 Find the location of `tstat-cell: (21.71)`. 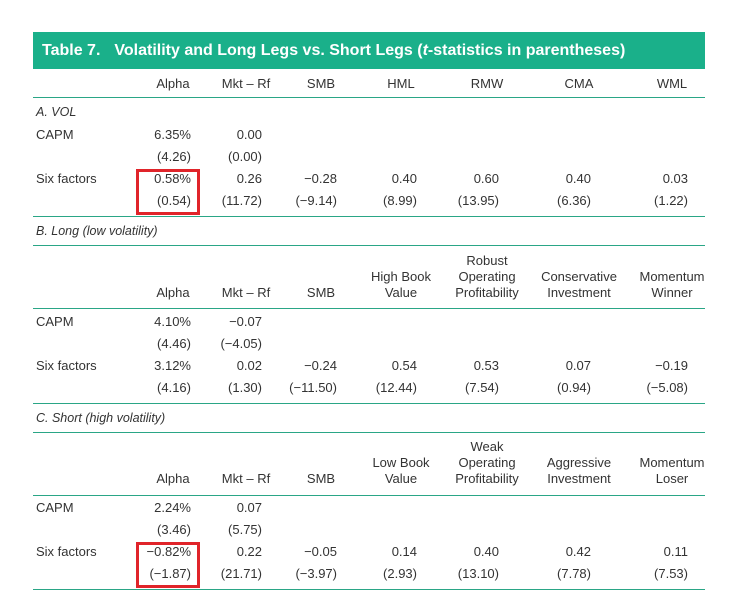

tstat-cell: (21.71) is located at coordinates (241, 573).